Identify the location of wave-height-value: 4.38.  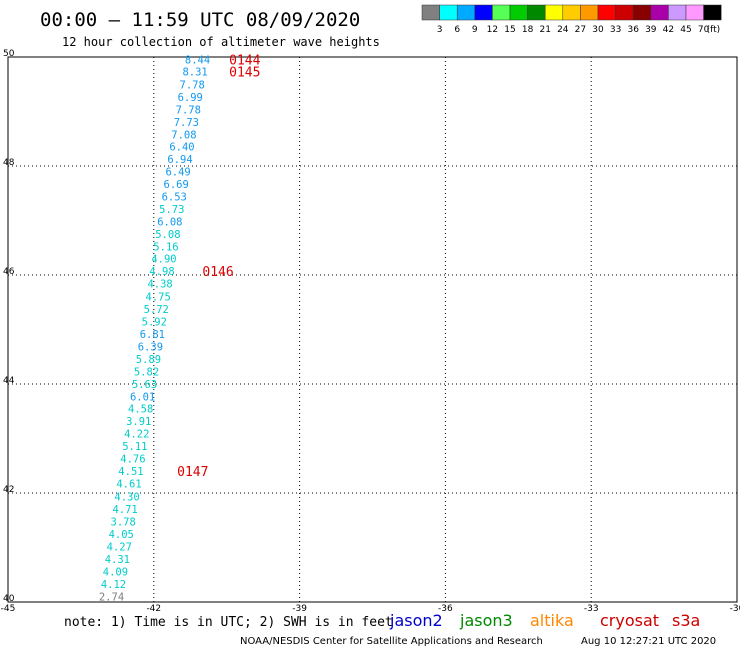
(159, 285).